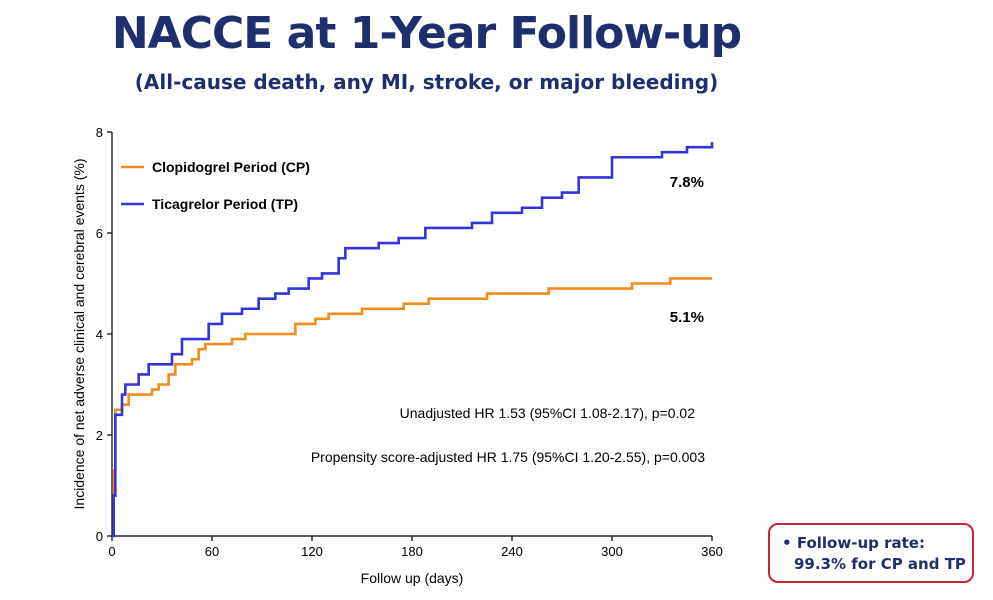  I want to click on y-tick-label-6: 6, so click(99, 233).